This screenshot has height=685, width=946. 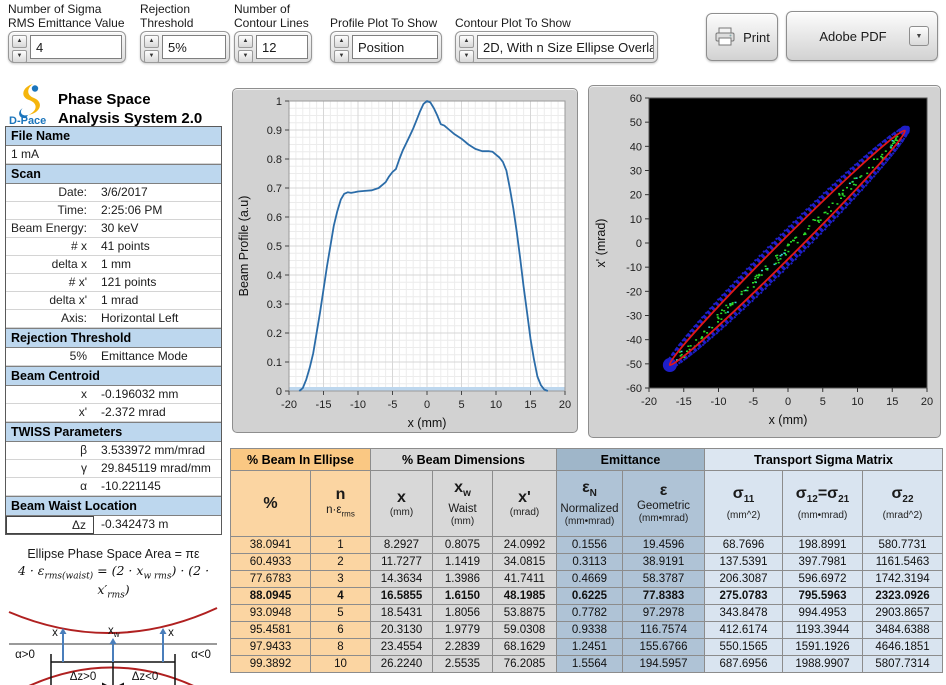 I want to click on svg-text: 5, so click(x=461, y=405).